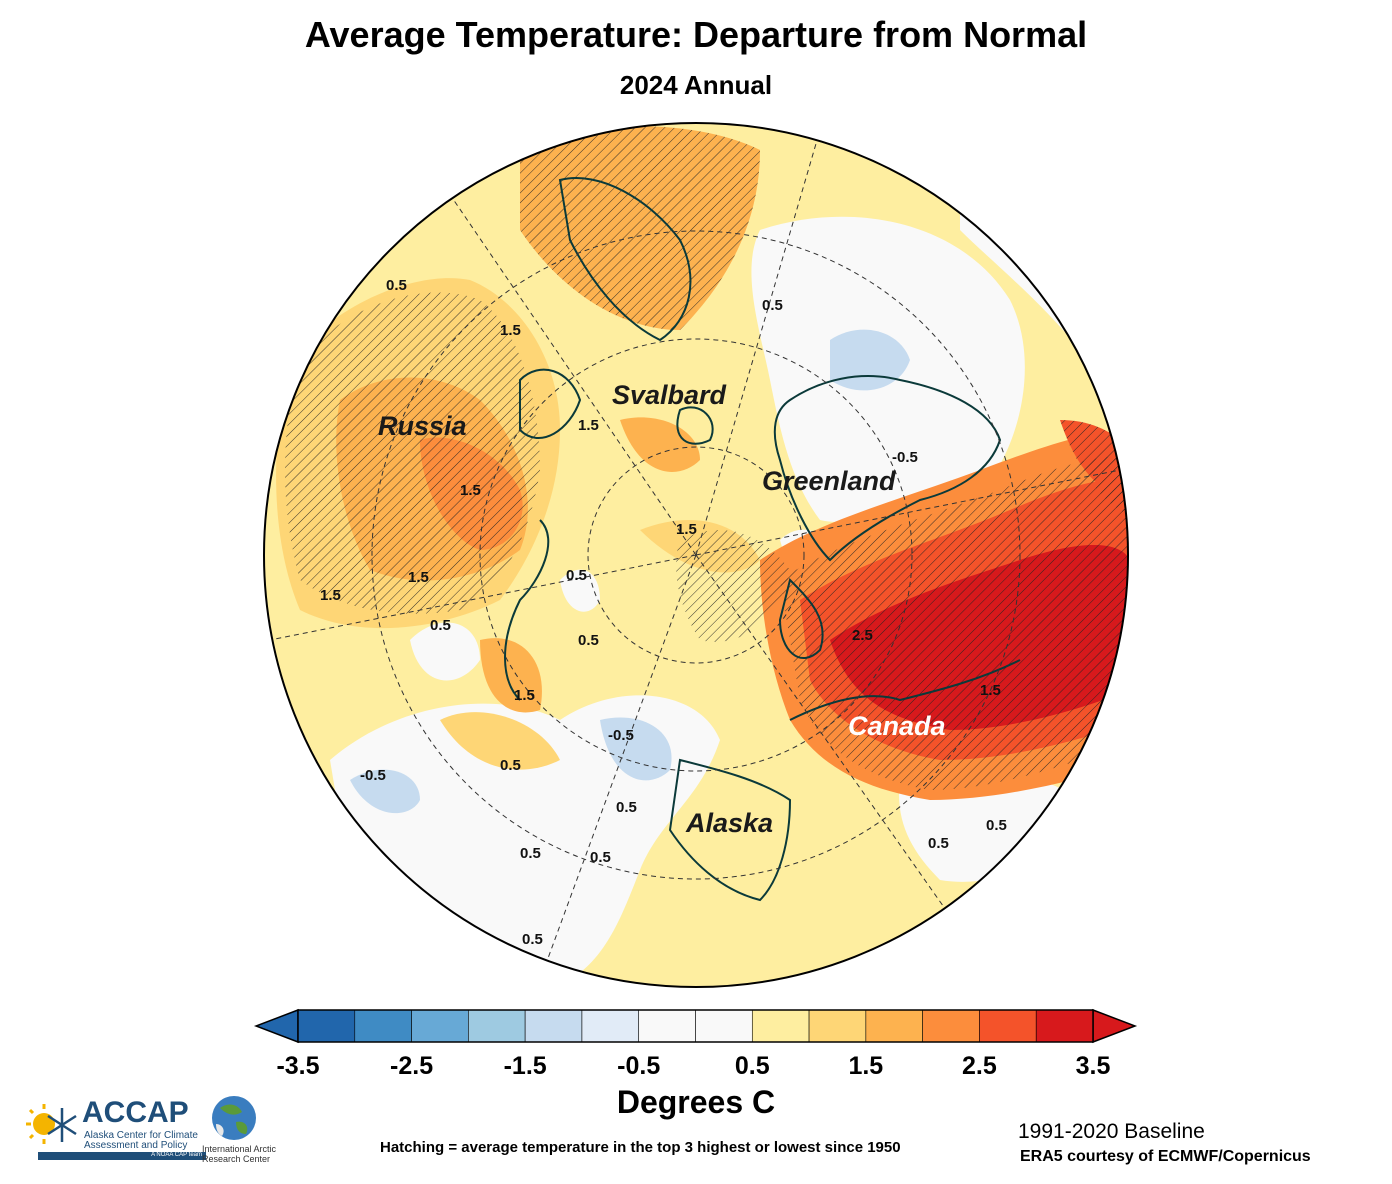  Describe the element at coordinates (239, 1149) in the screenshot. I see `iarc-name: International Arctic` at that location.